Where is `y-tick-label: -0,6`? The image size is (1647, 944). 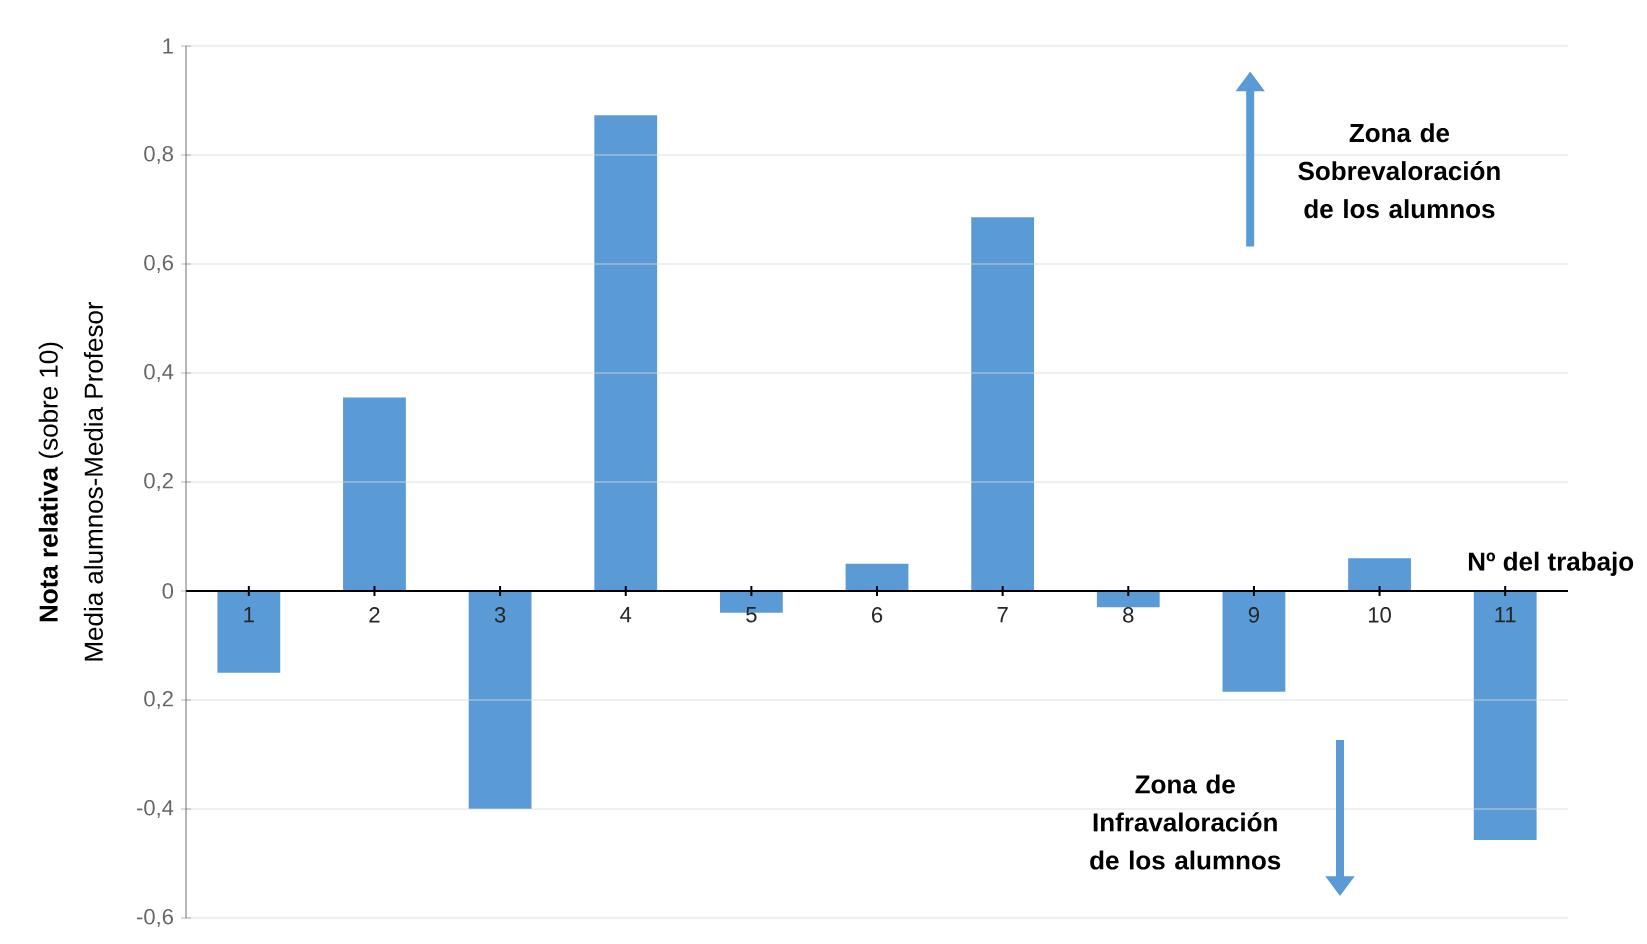 y-tick-label: -0,6 is located at coordinates (155, 918).